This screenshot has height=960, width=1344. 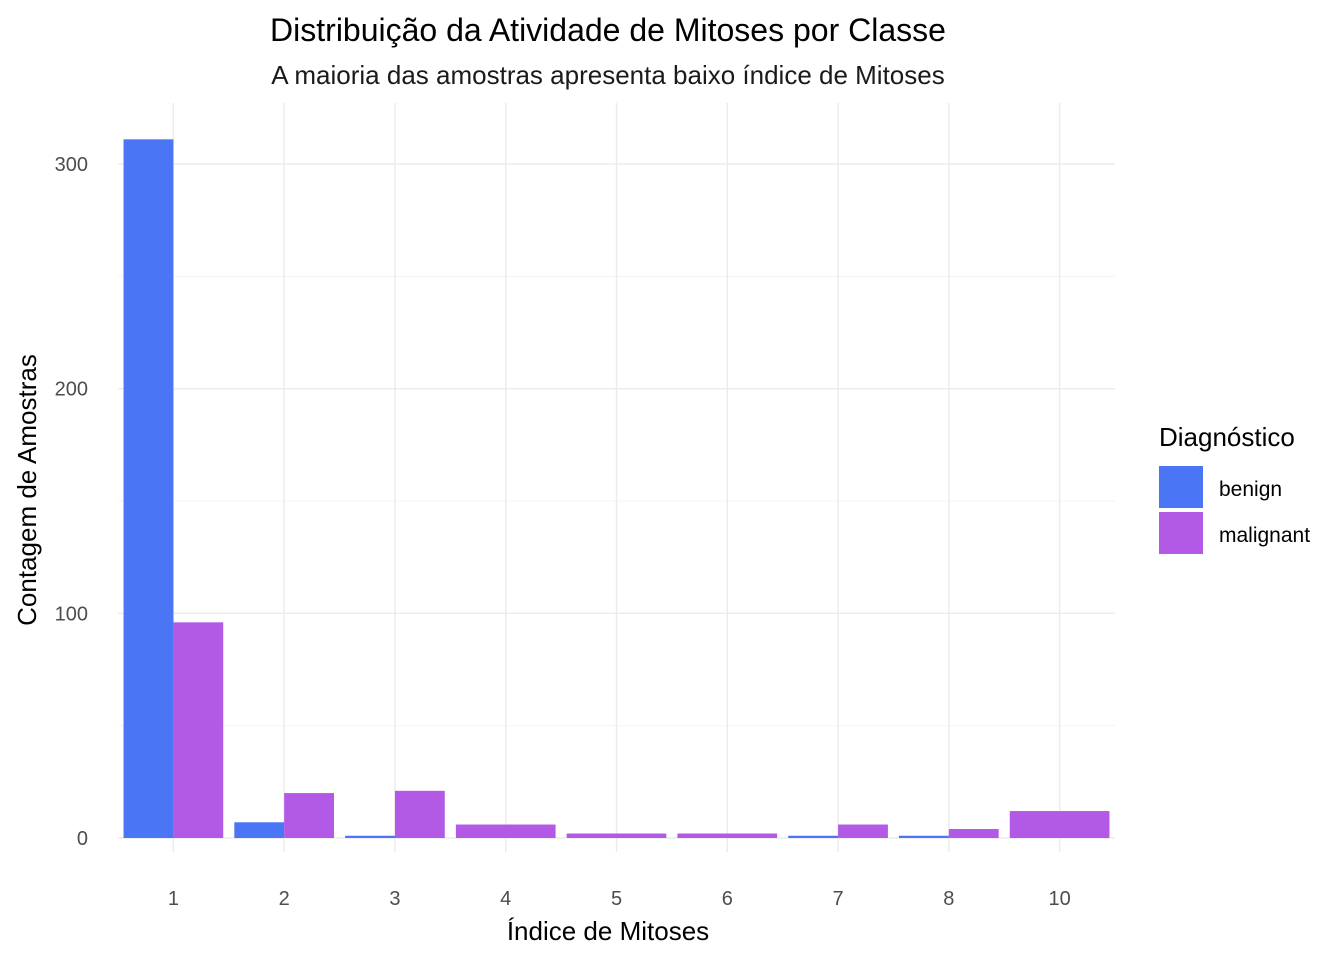 I want to click on legend-label-malignant: malignant, so click(x=1264, y=535).